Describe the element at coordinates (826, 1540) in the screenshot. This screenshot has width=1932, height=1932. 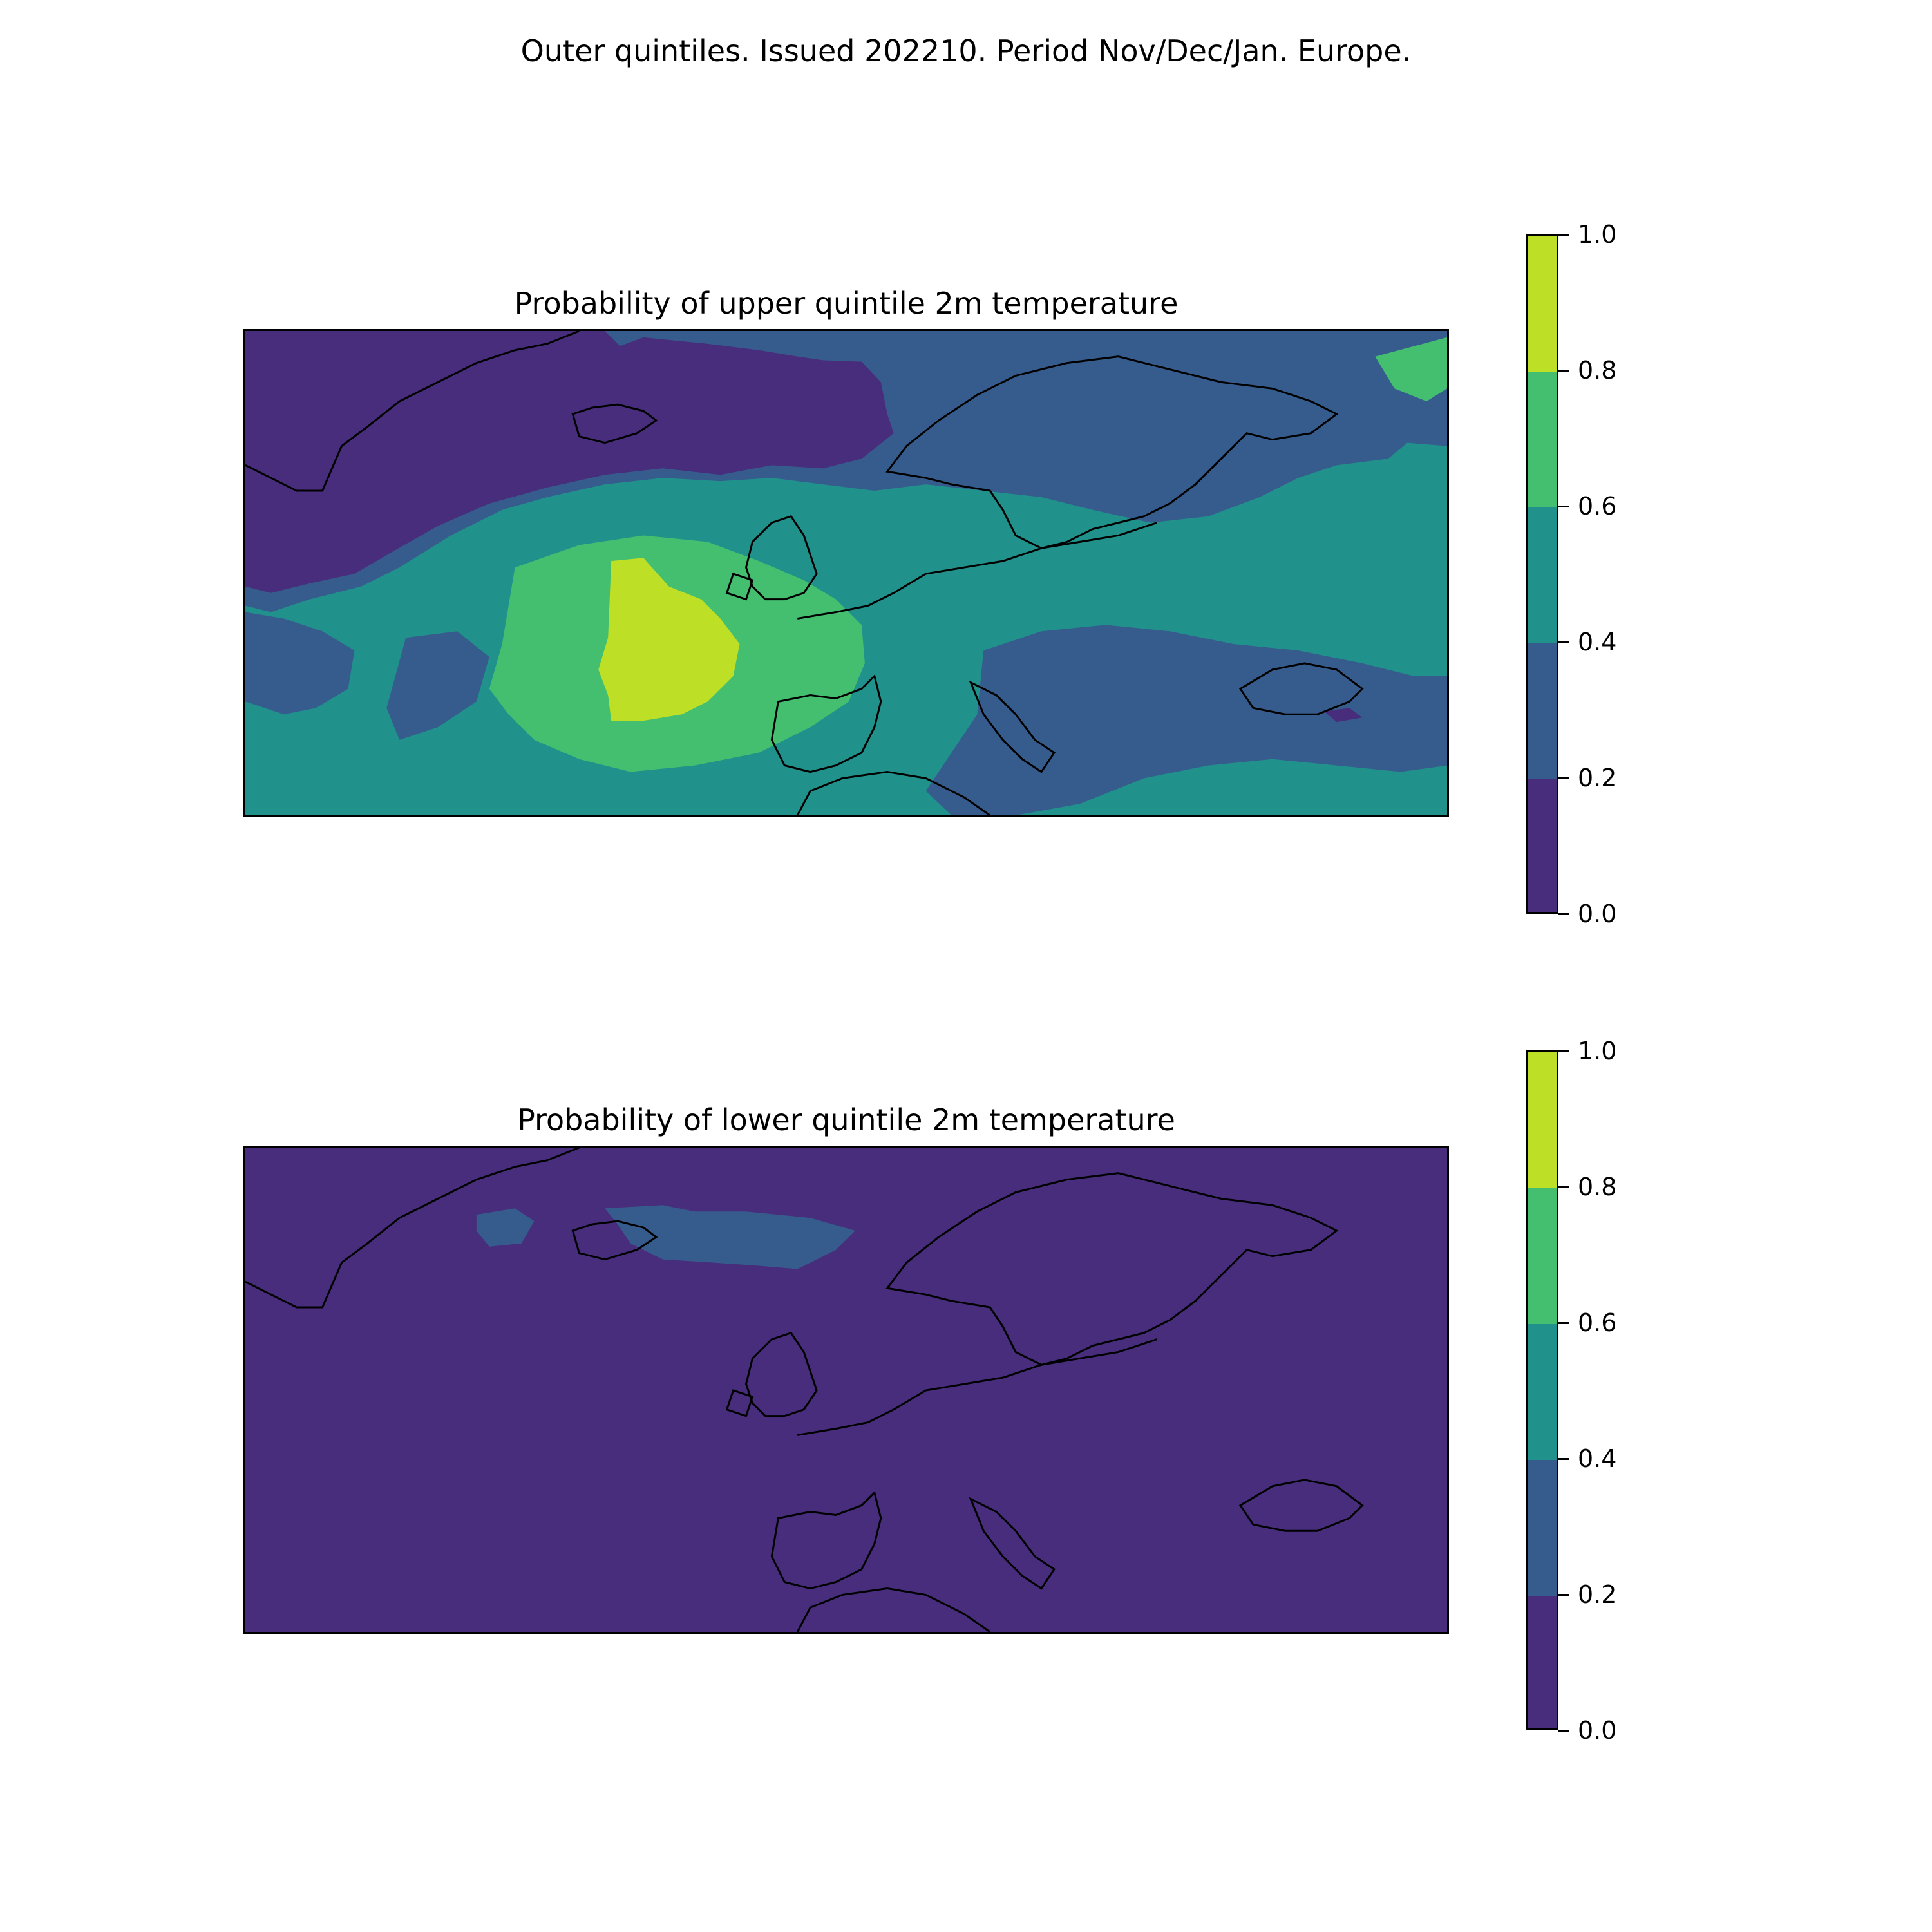
I see `lower-coast-iberia` at that location.